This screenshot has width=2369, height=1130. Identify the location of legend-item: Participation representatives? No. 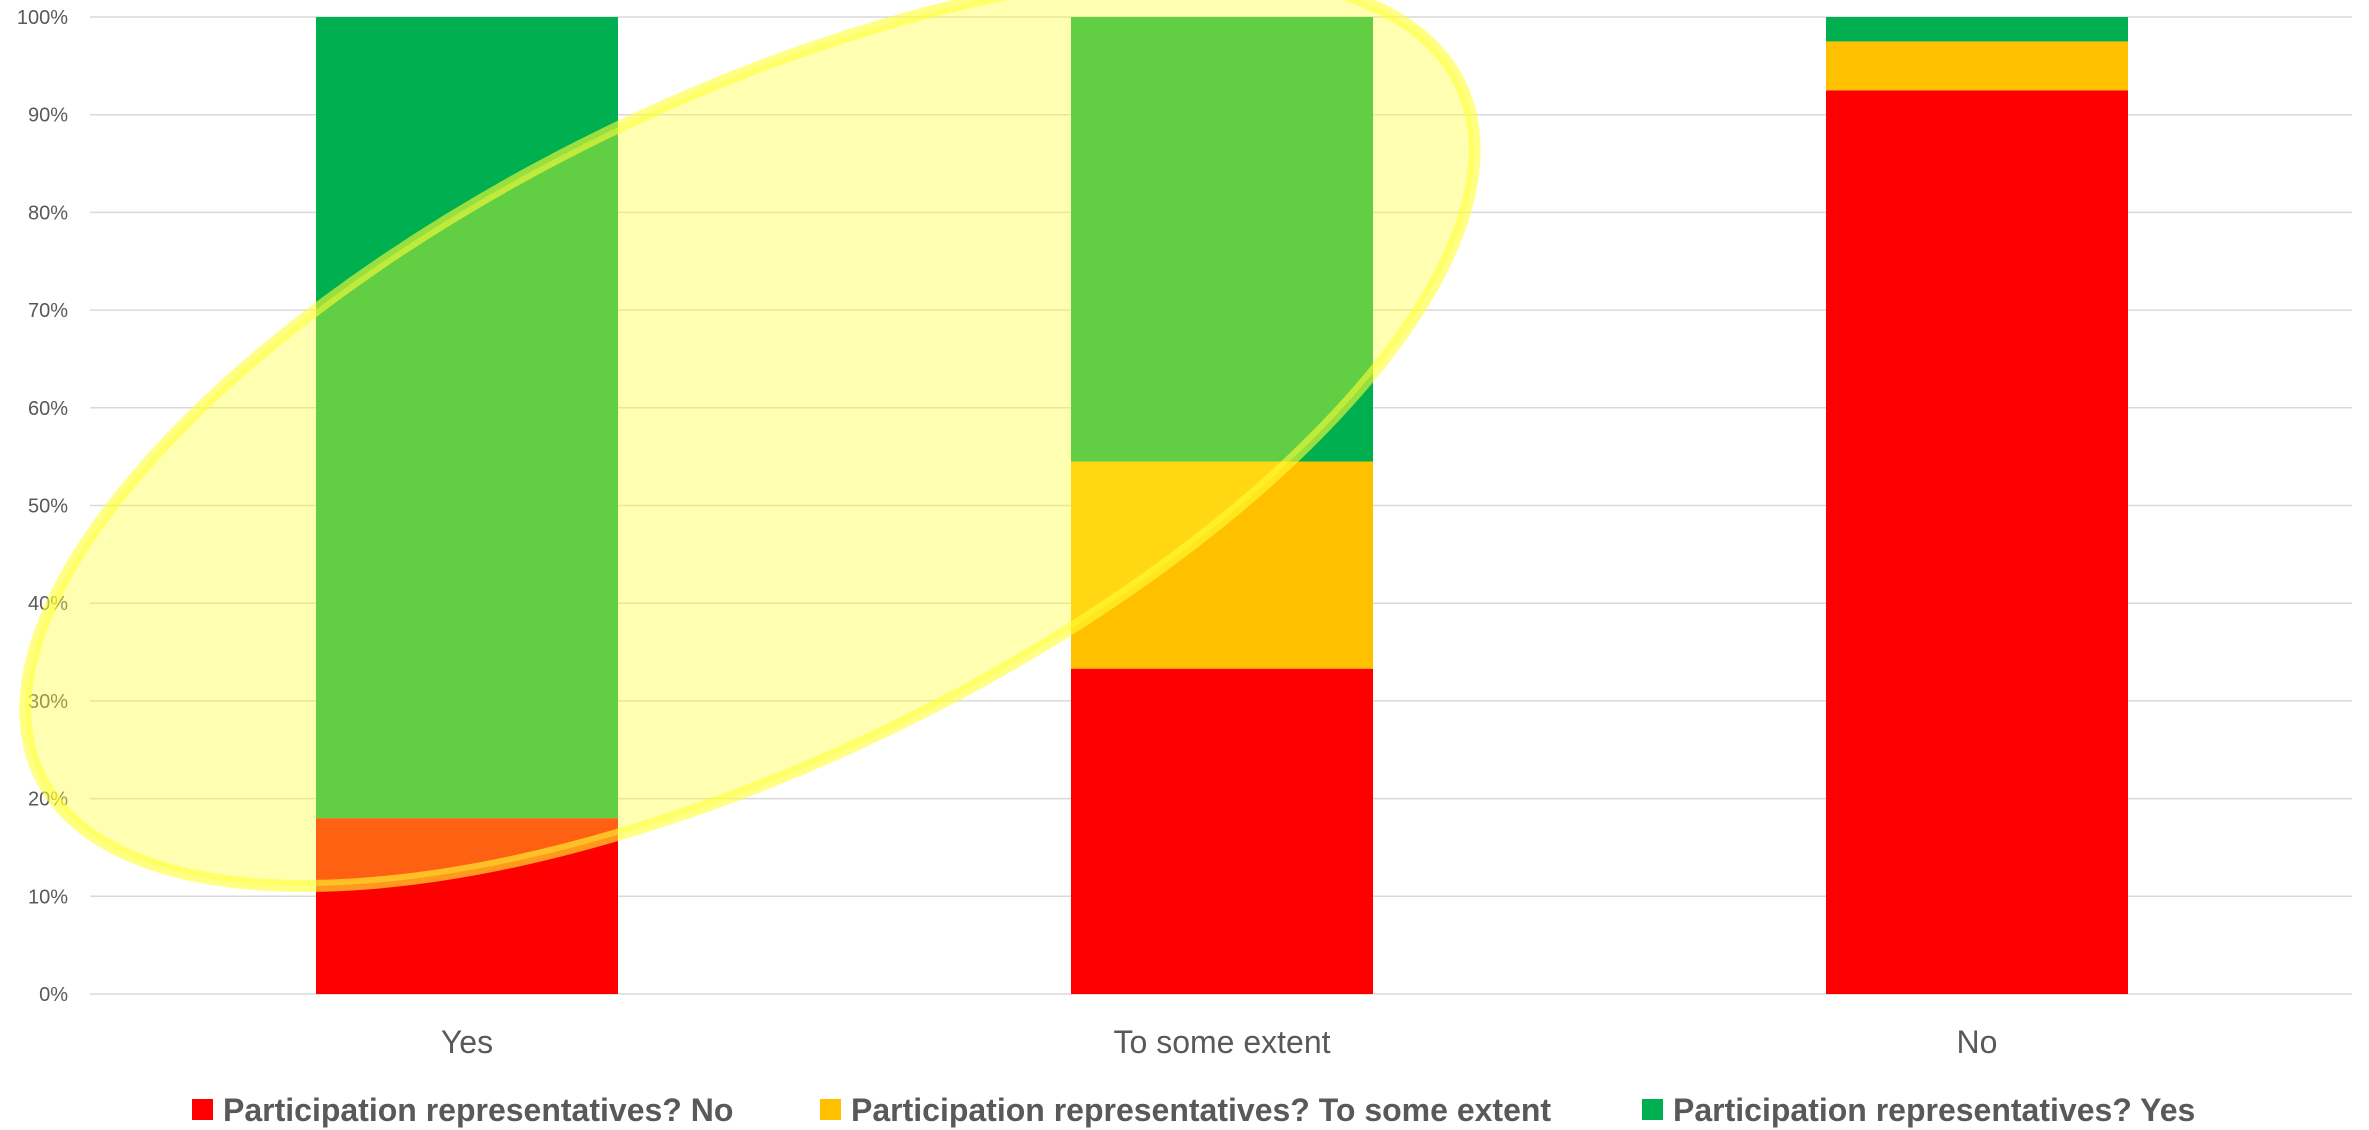
(462, 1110).